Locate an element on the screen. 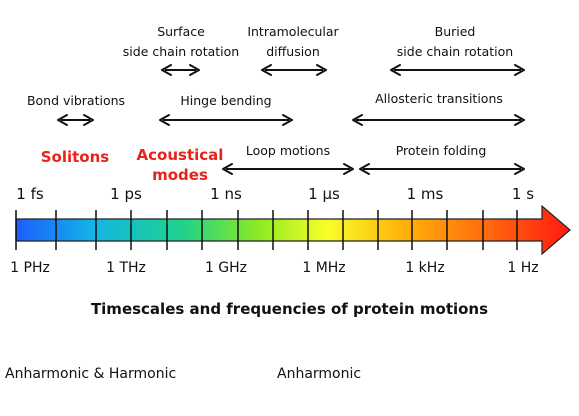 This screenshot has height=416, width=579. process-label-intramolecular: diffusion is located at coordinates (293, 51).